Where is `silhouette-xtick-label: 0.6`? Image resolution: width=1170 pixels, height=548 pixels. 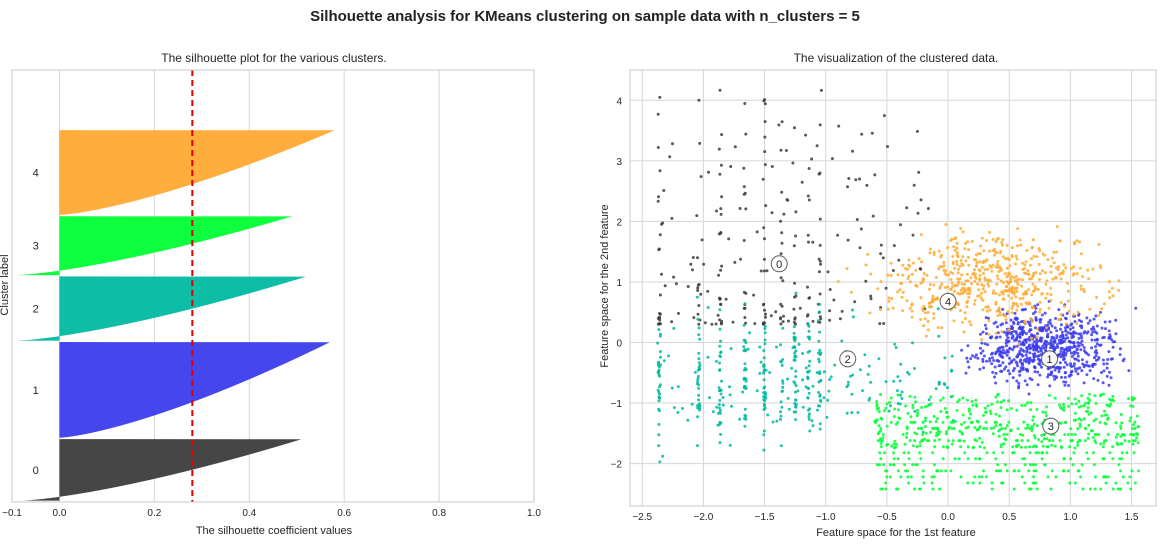
silhouette-xtick-label: 0.6 is located at coordinates (344, 513).